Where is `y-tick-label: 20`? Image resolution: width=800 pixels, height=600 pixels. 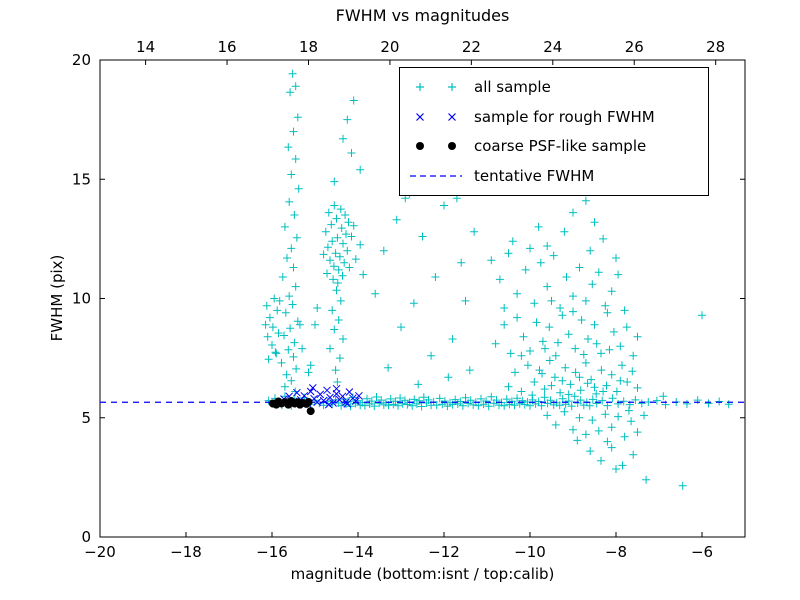 y-tick-label: 20 is located at coordinates (81, 60).